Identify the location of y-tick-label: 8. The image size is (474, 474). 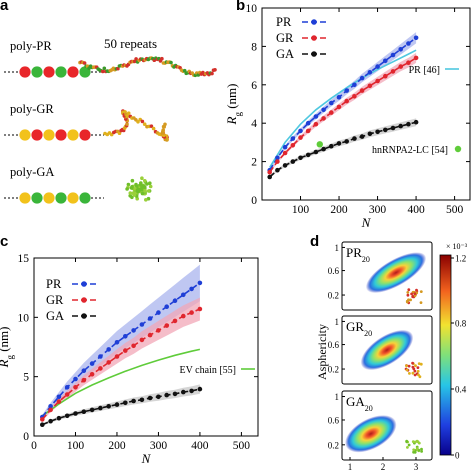
(254, 47).